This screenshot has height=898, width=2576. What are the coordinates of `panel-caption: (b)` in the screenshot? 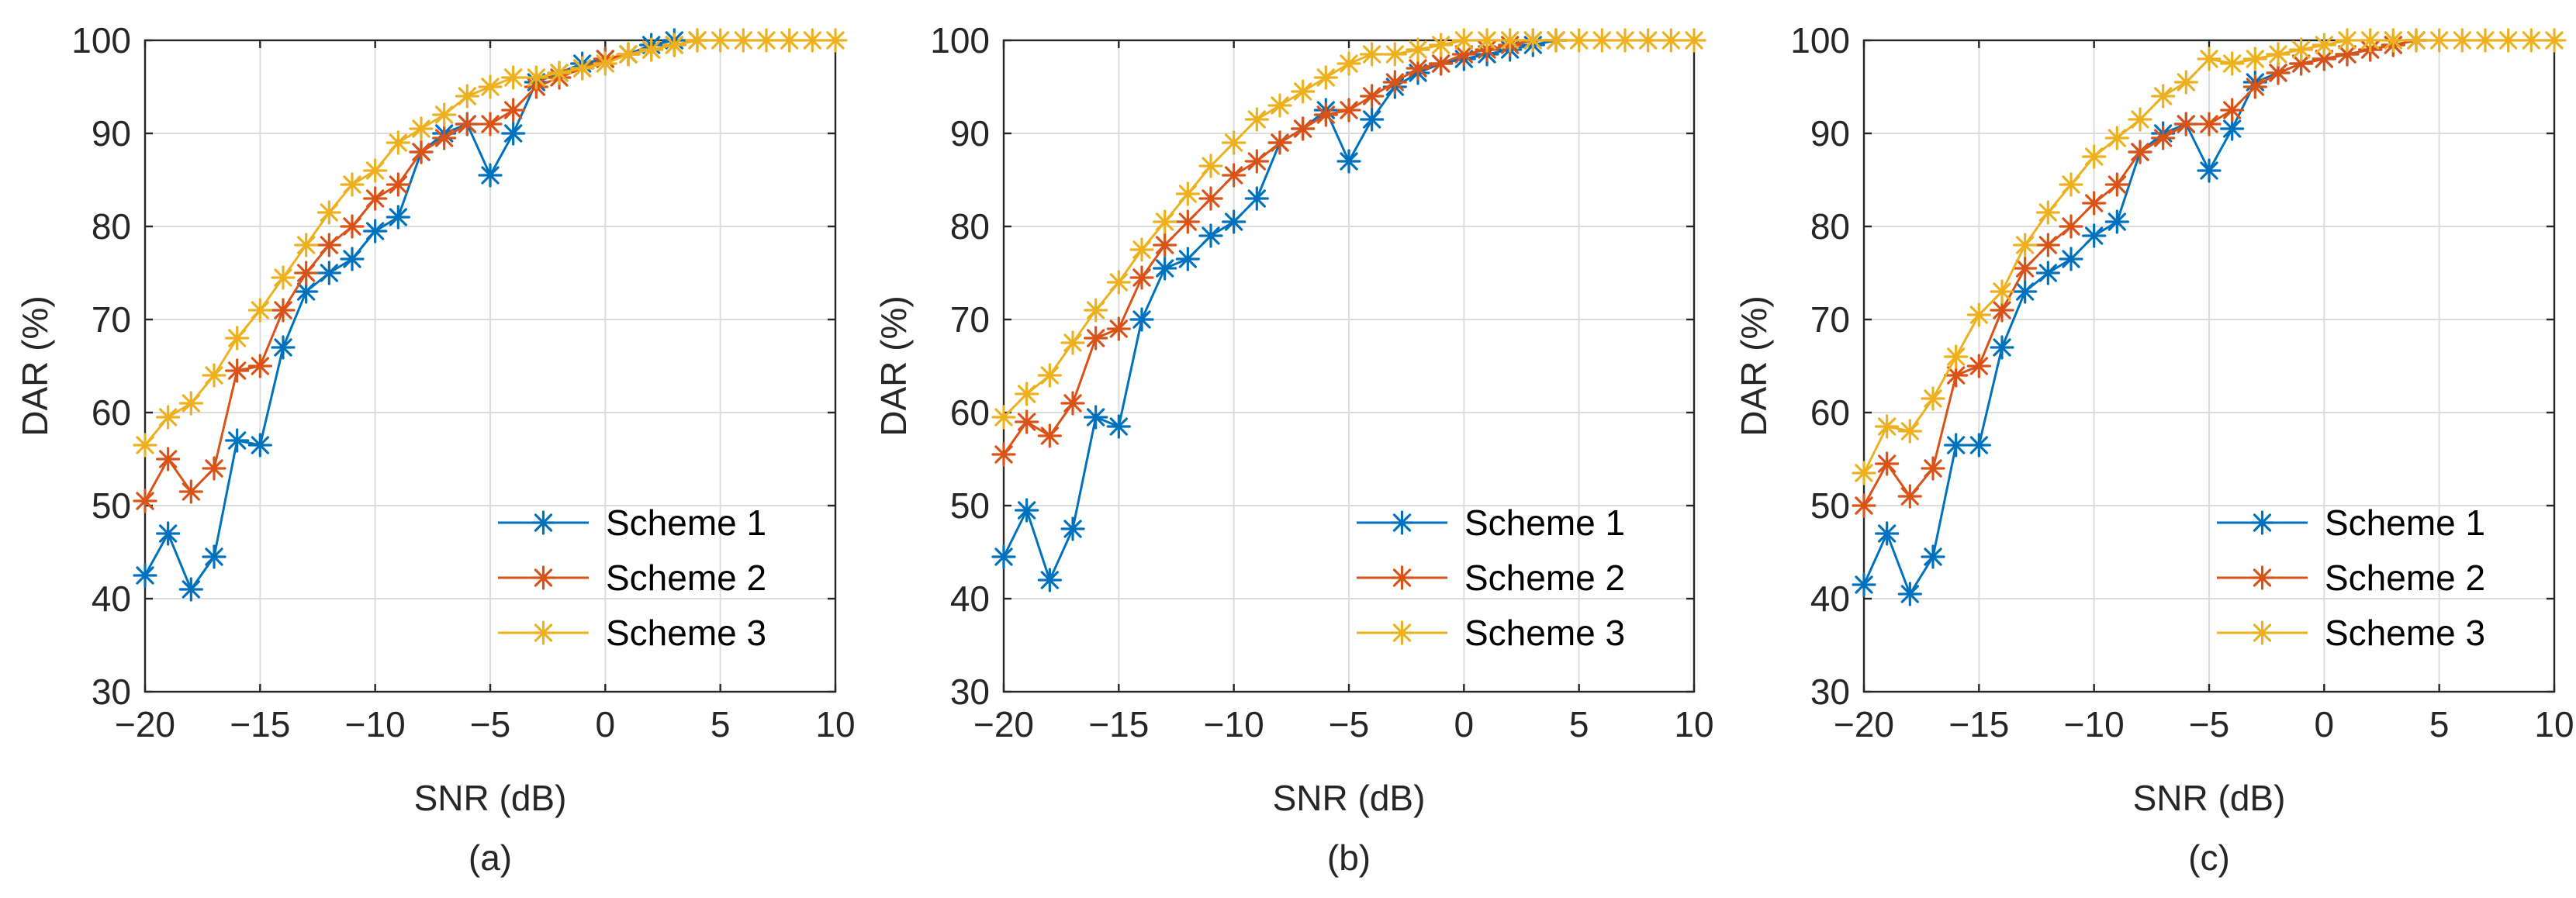 It's located at (1349, 858).